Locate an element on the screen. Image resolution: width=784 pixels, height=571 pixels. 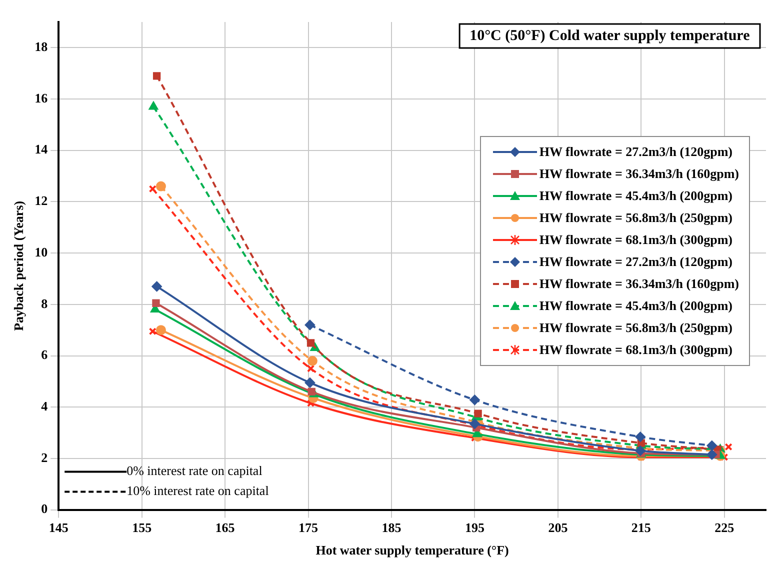
x-tick-label: 195 is located at coordinates (474, 527).